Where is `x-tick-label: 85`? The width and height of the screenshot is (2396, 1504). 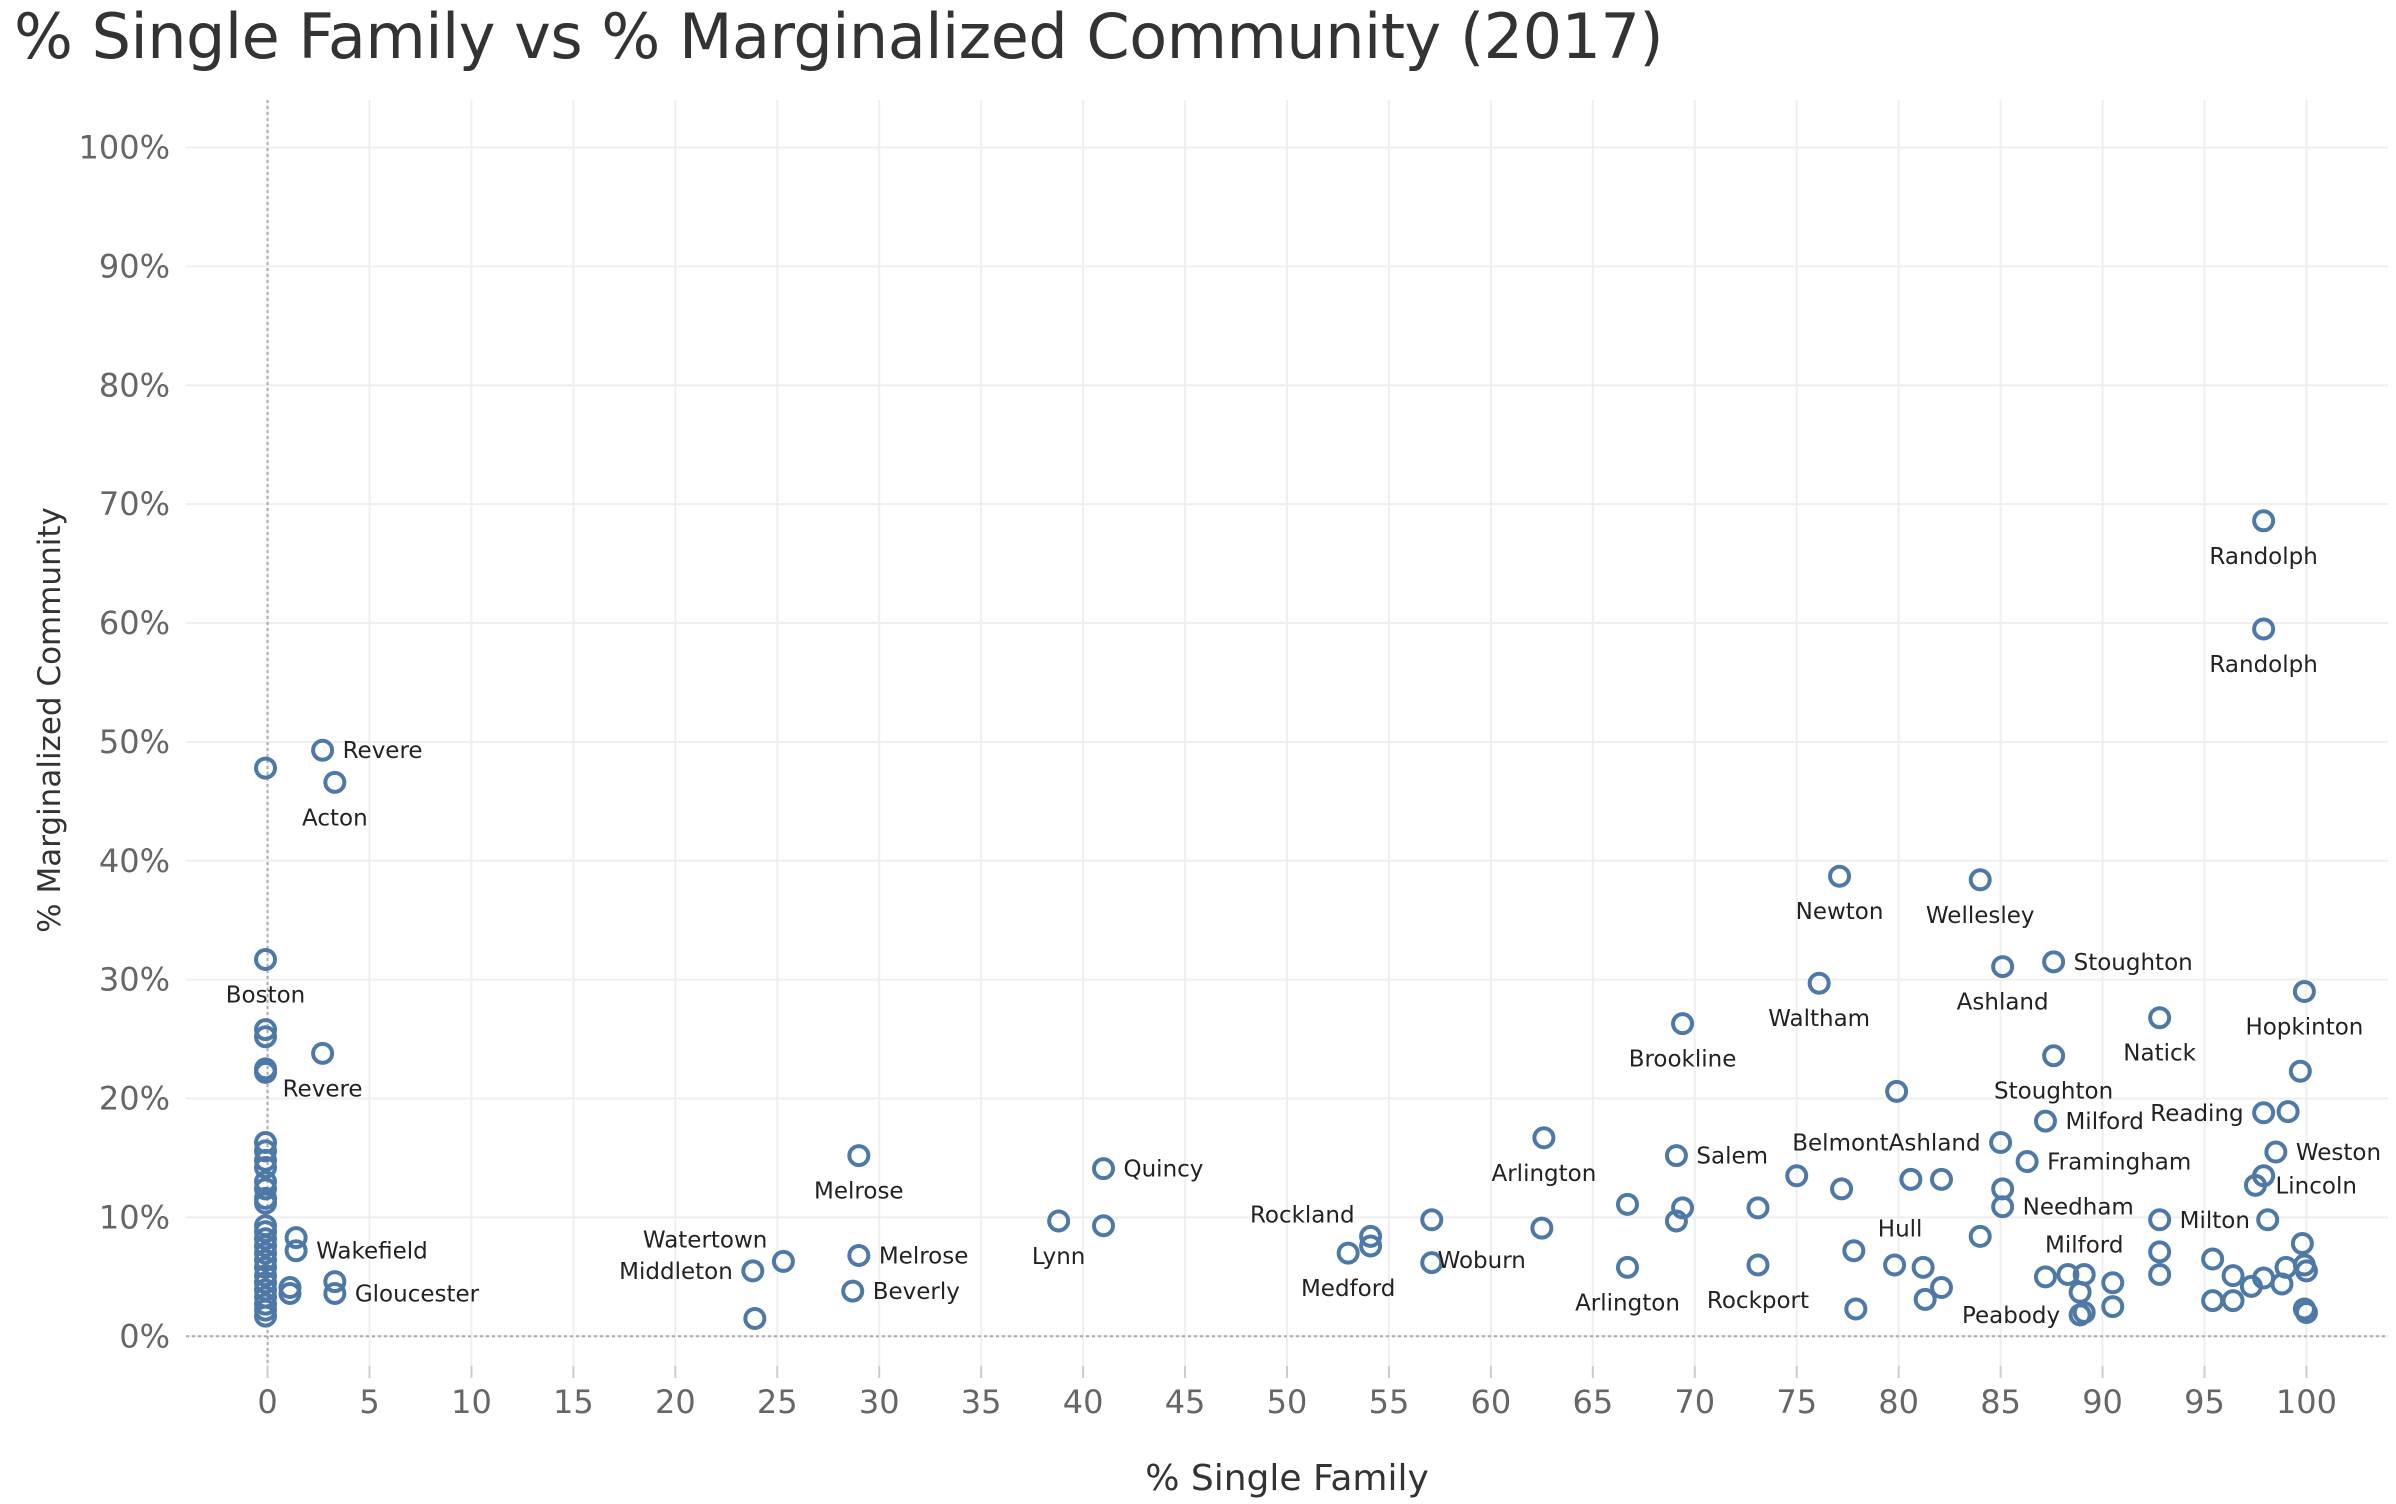
x-tick-label: 85 is located at coordinates (2000, 1402).